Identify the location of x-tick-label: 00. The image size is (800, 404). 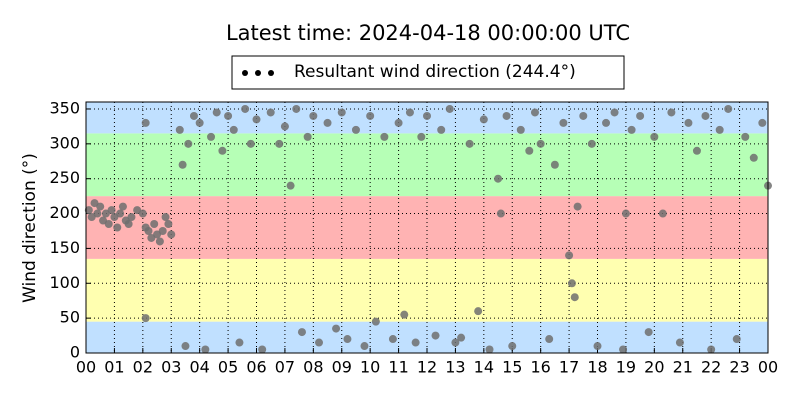
(86, 367).